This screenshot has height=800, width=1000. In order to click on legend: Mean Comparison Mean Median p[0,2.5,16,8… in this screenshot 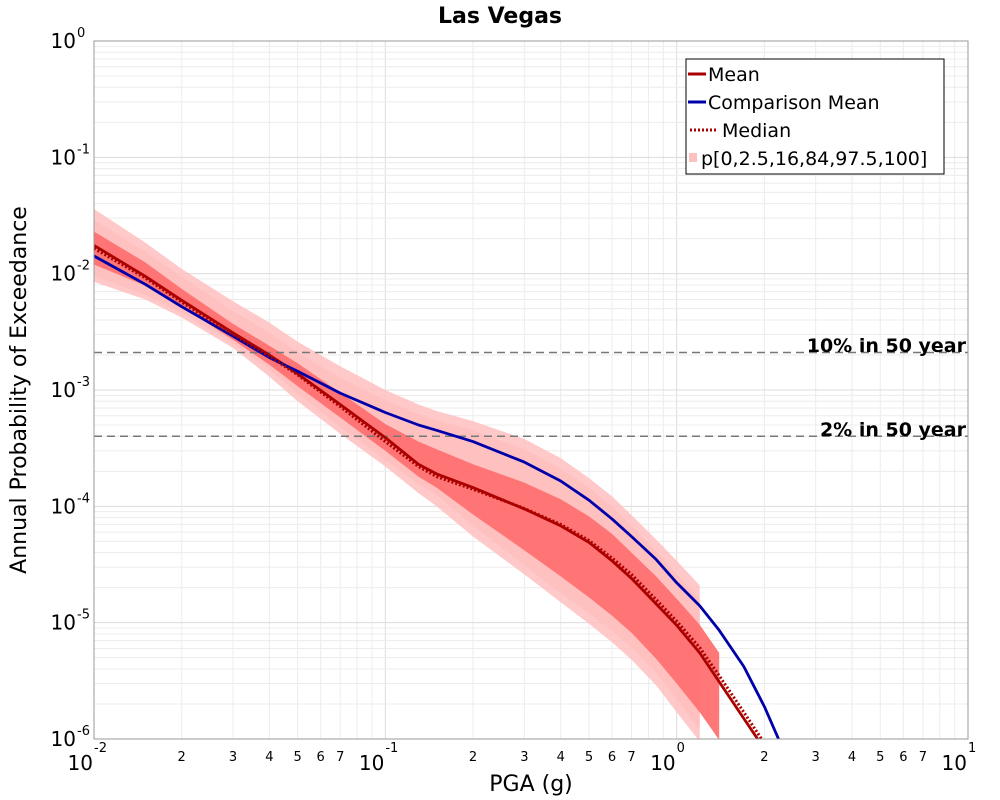, I will do `click(815, 116)`.